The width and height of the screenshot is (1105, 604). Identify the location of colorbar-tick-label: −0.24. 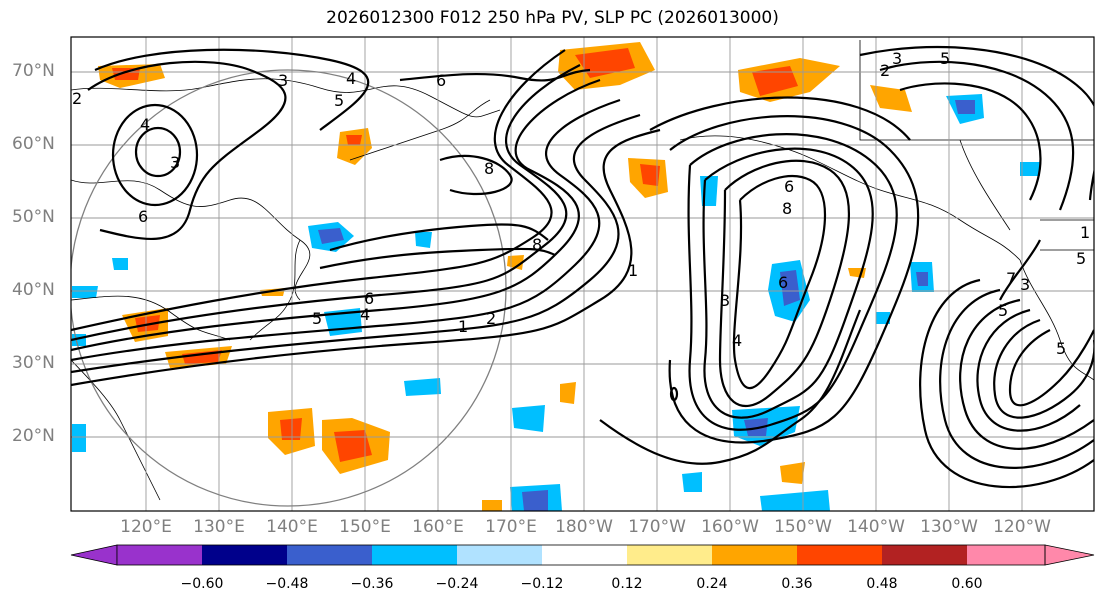
(457, 584).